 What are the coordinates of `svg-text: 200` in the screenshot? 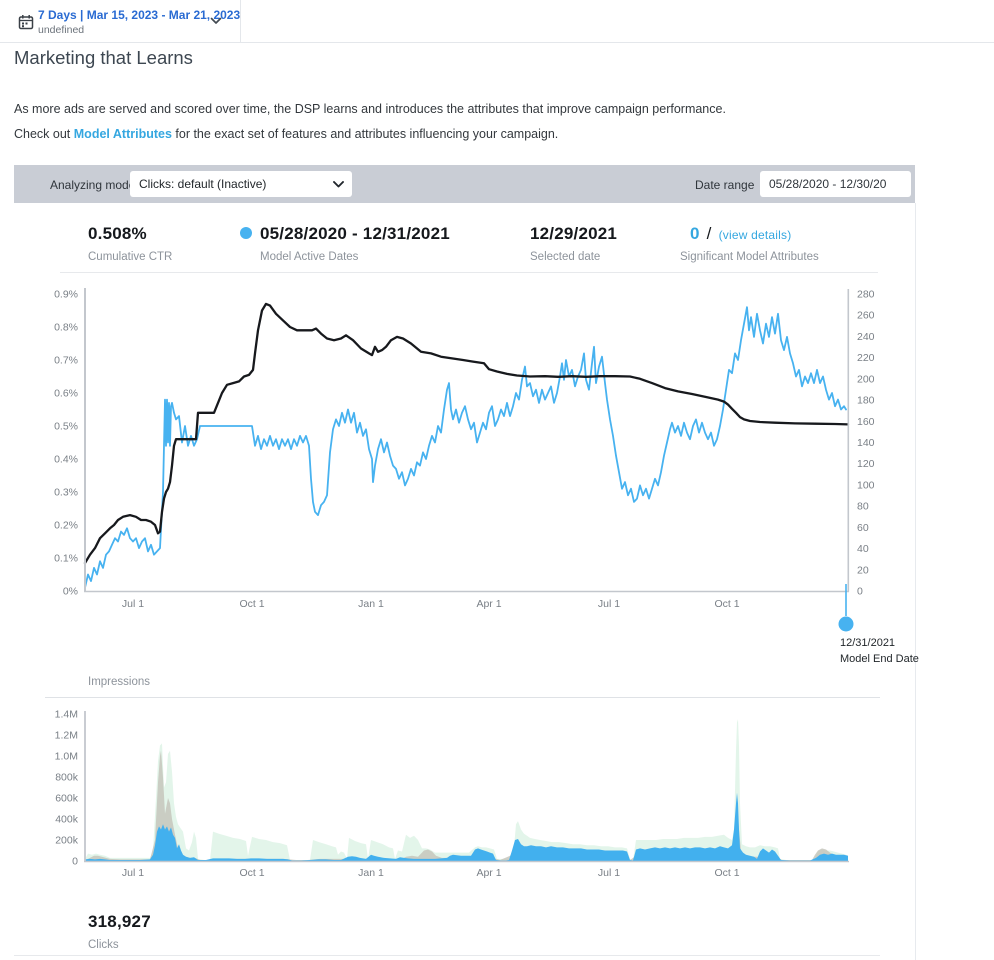 It's located at (866, 379).